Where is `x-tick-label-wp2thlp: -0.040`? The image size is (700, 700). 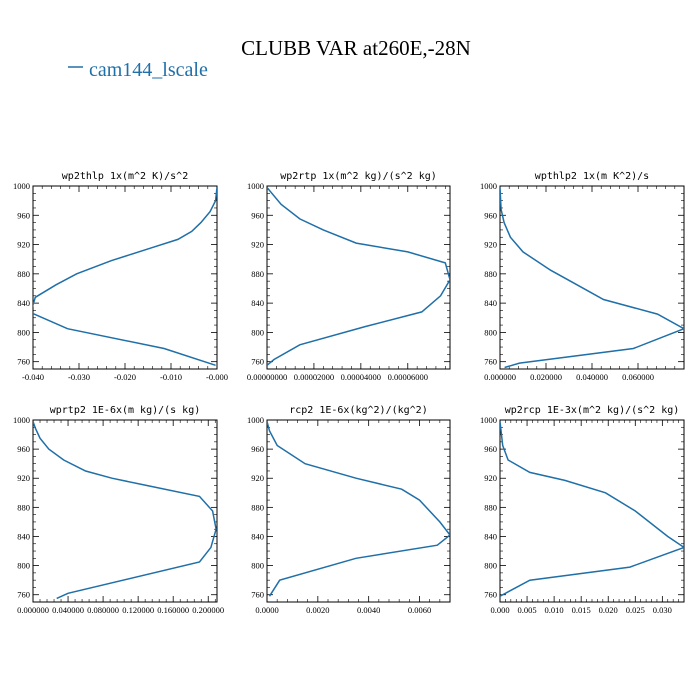
x-tick-label-wp2thlp: -0.040 is located at coordinates (33, 377).